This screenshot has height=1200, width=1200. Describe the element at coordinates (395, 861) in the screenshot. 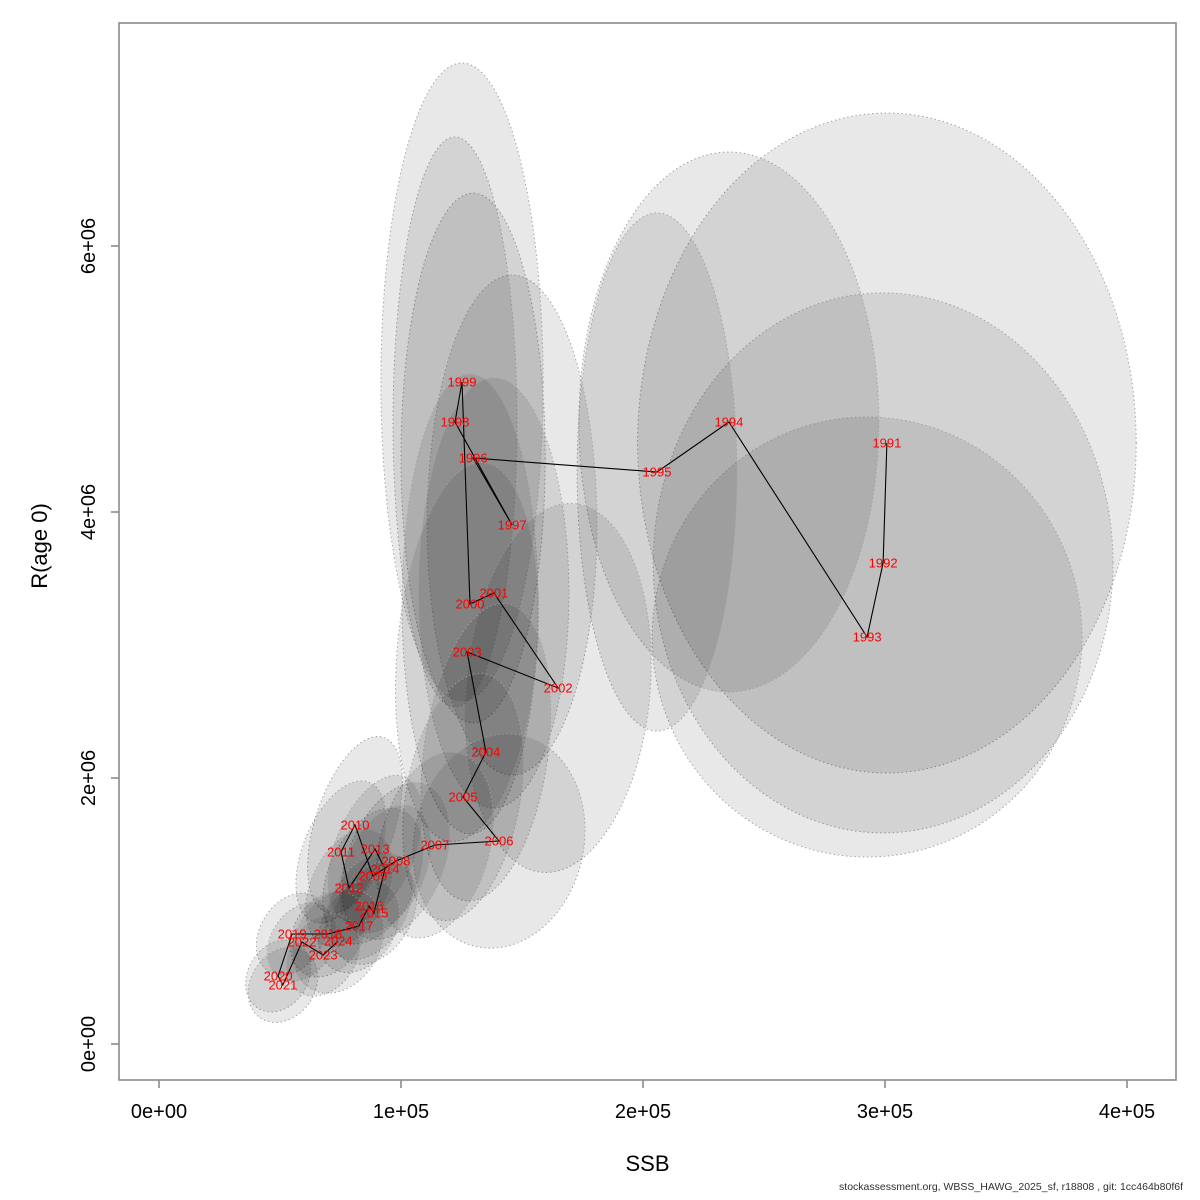

I see `year-label-2008: 2008` at that location.